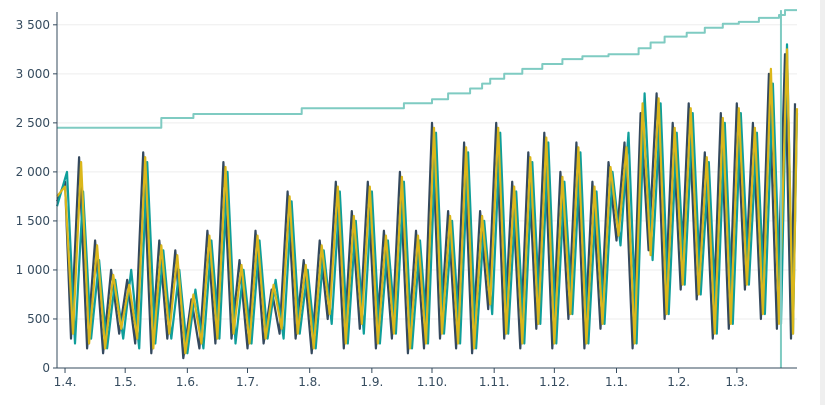 This screenshot has height=405, width=825. What do you see at coordinates (736, 382) in the screenshot?
I see `x-tick-label: 1.3.` at bounding box center [736, 382].